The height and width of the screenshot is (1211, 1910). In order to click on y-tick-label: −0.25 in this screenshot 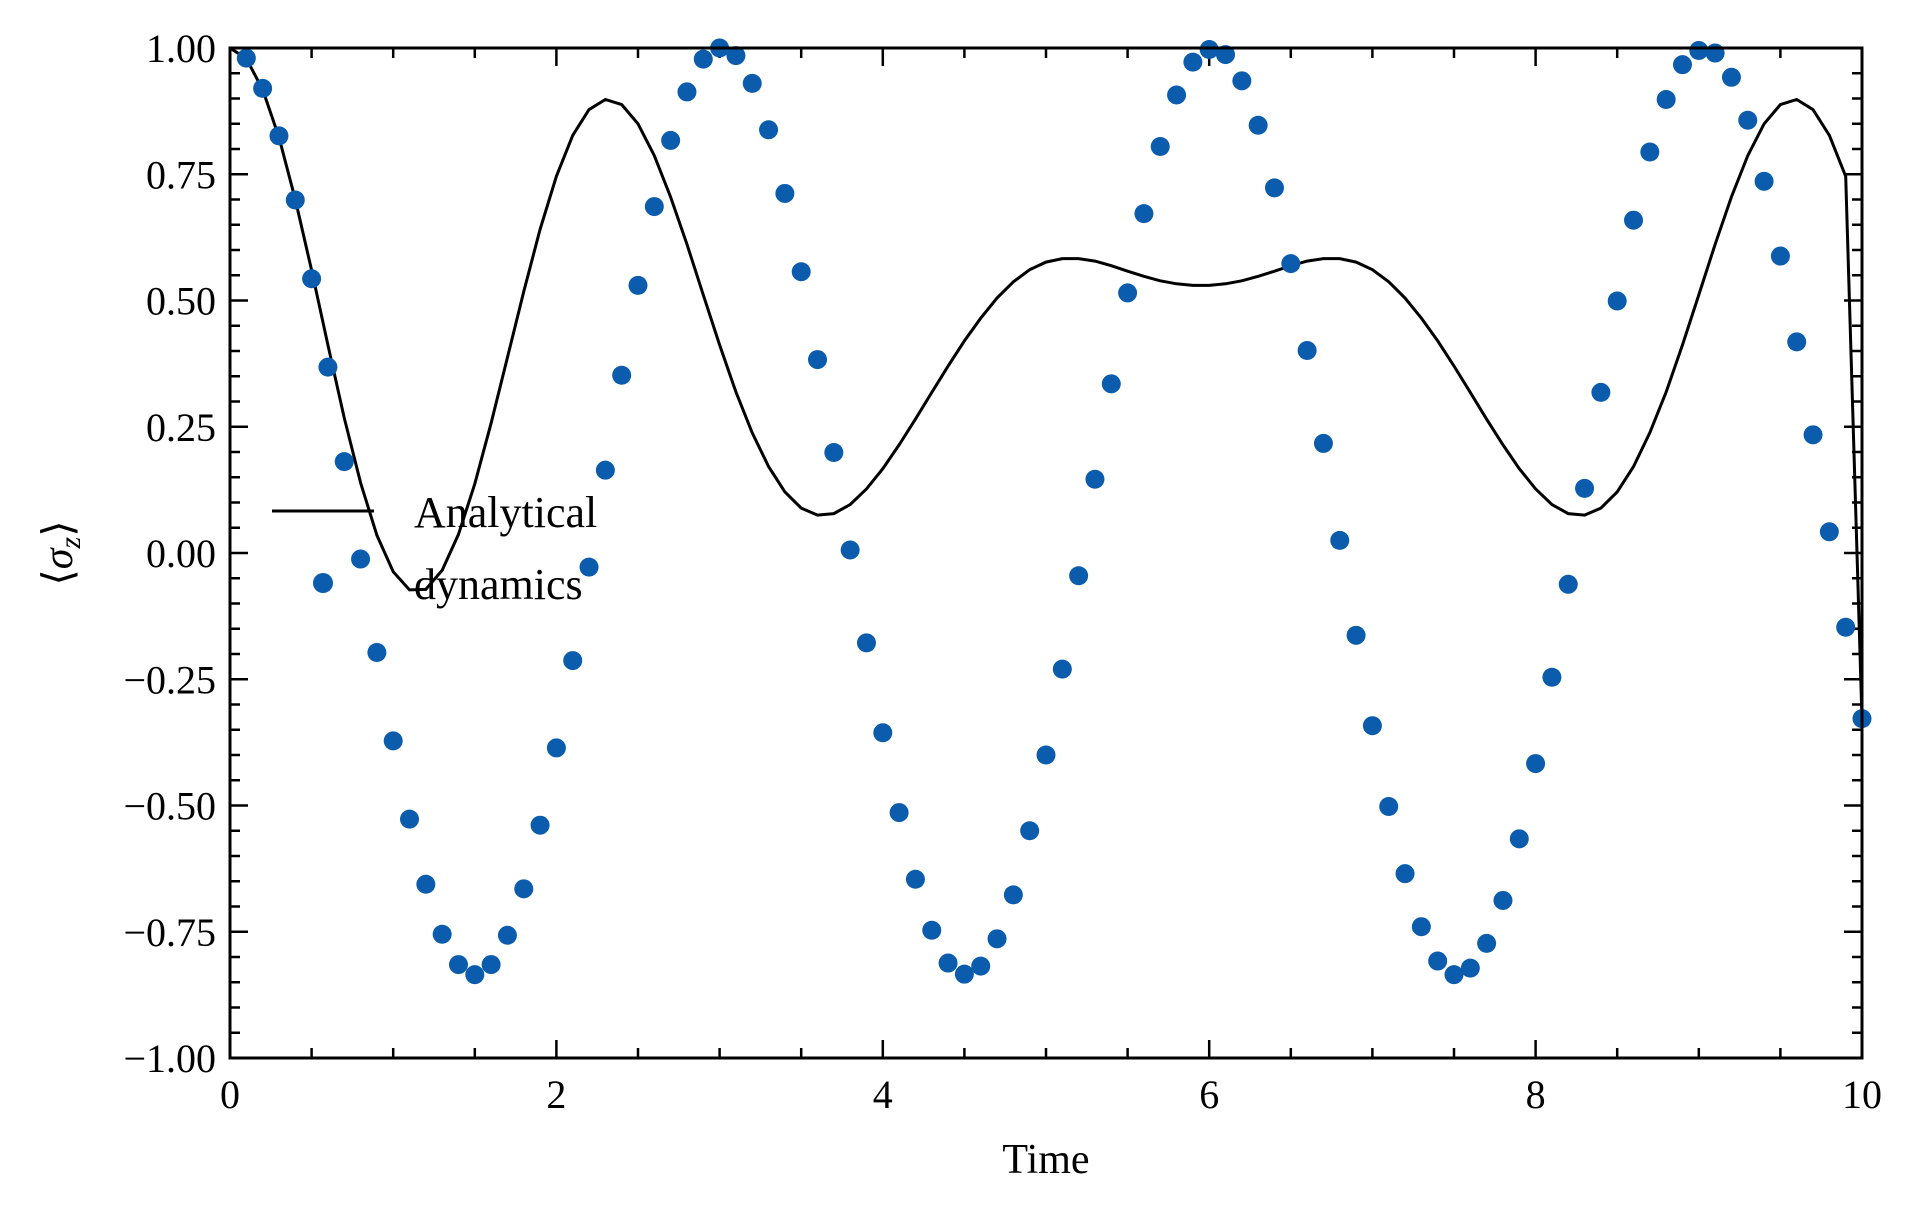, I will do `click(169, 679)`.